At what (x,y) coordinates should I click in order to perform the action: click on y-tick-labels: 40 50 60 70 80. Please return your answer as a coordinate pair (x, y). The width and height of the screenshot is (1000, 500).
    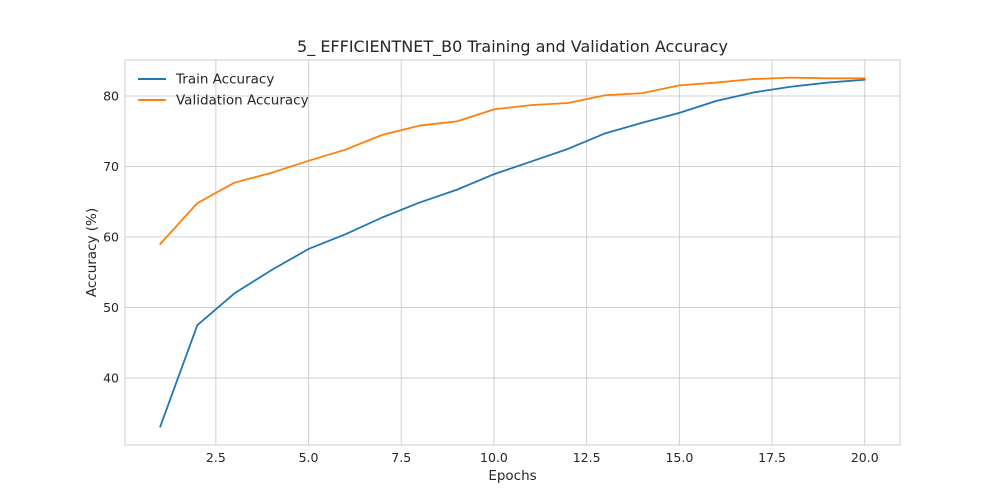
    Looking at the image, I should click on (111, 236).